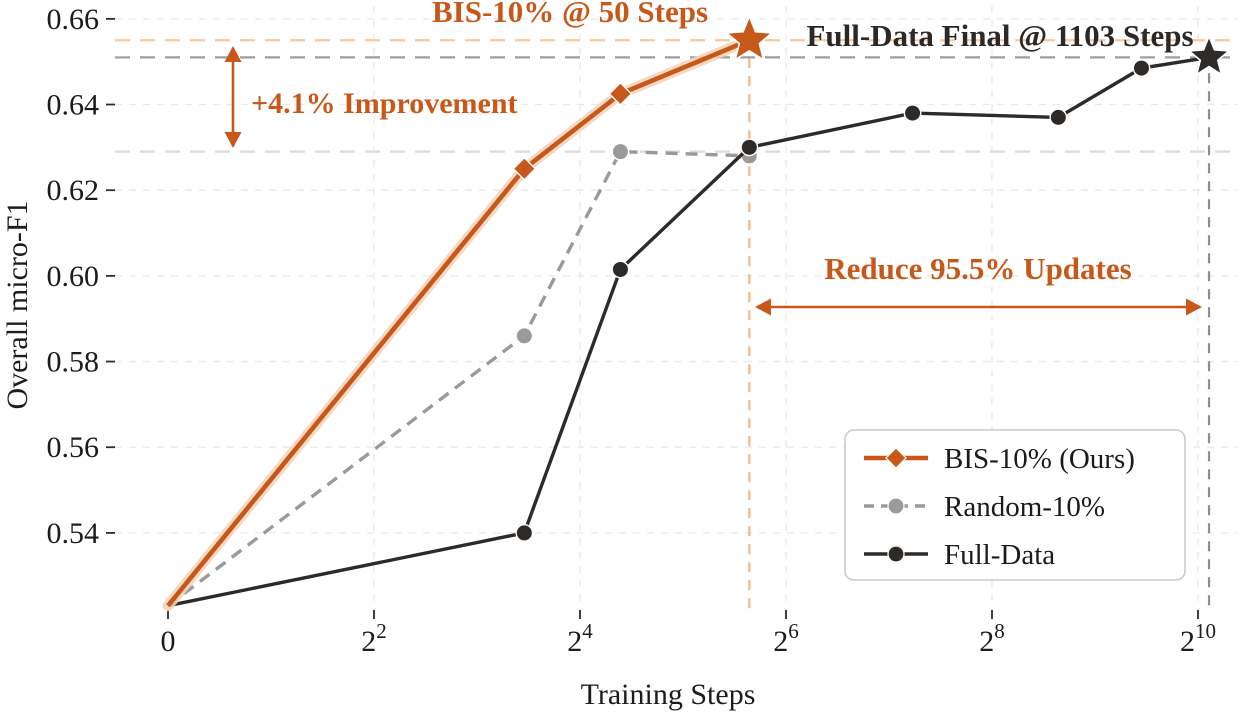  What do you see at coordinates (73, 447) in the screenshot?
I see `y-tick-label: 0.56` at bounding box center [73, 447].